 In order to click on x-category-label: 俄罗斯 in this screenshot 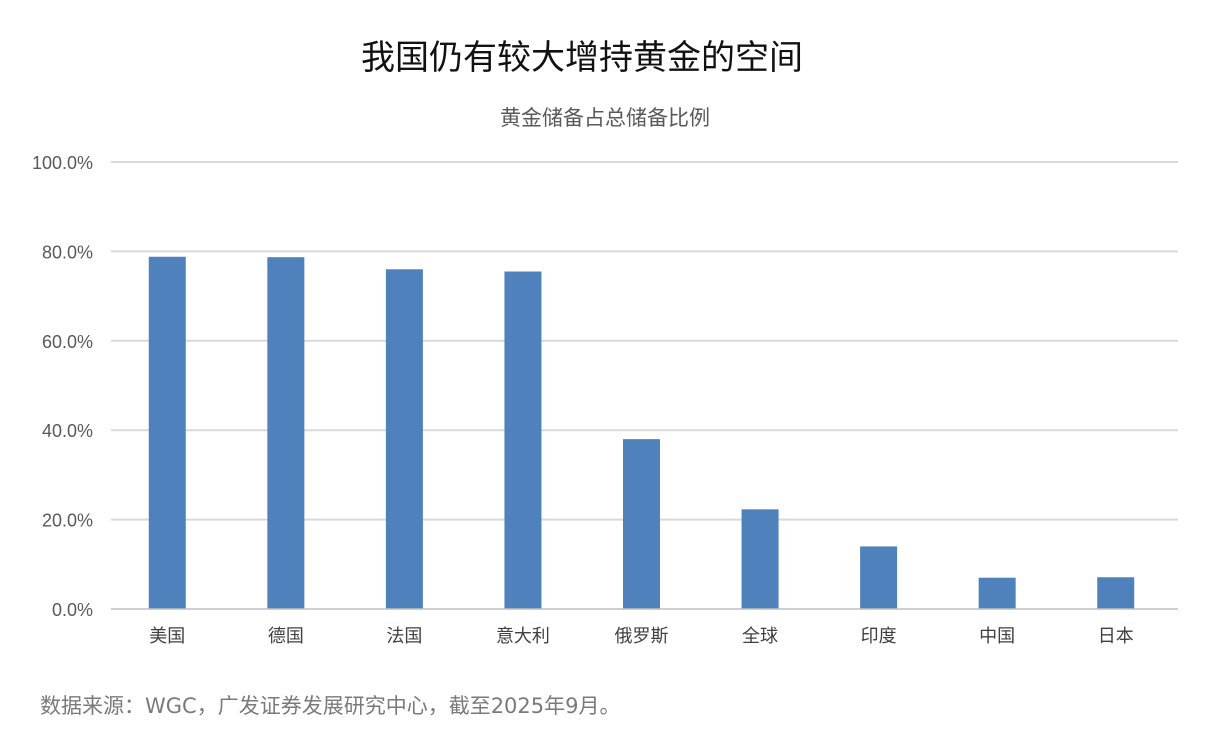, I will do `click(642, 636)`.